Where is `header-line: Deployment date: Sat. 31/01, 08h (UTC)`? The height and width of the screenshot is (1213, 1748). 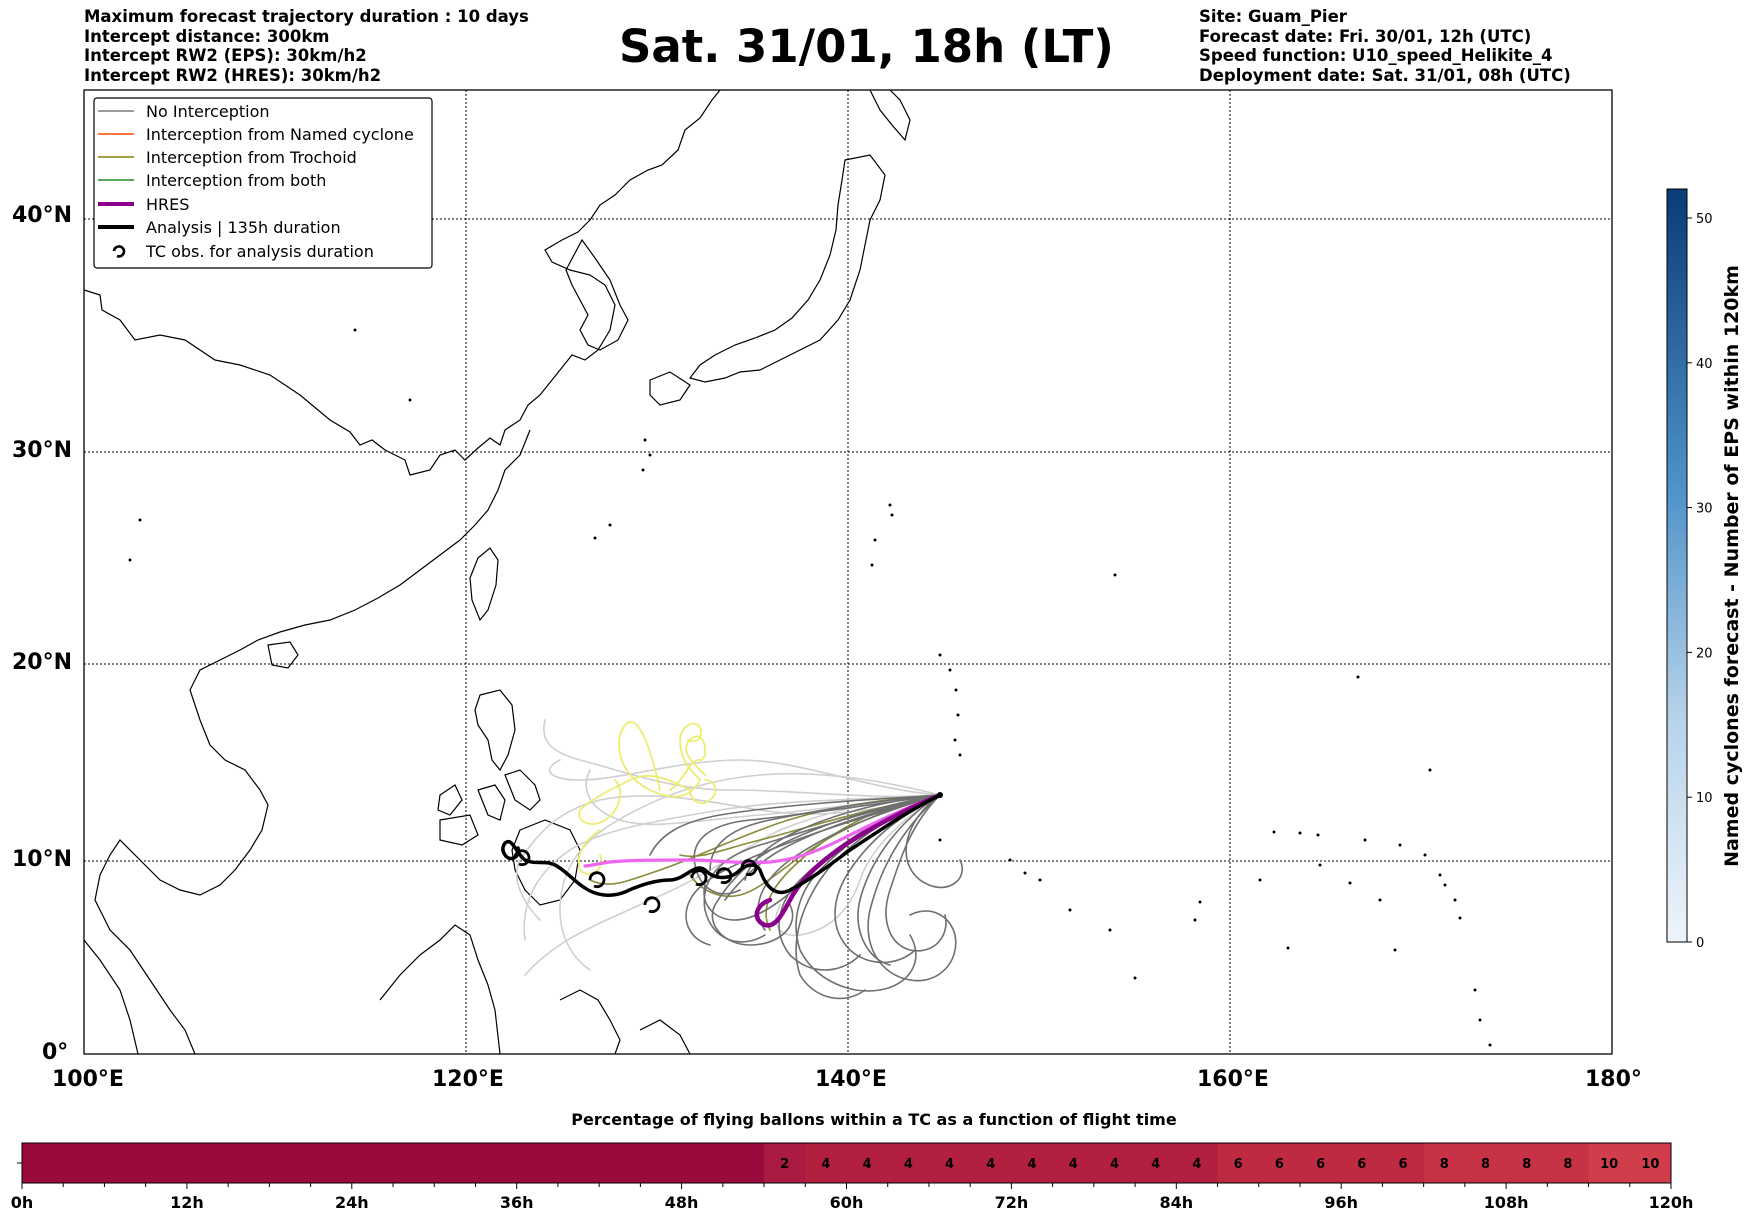
header-line: Deployment date: Sat. 31/01, 08h (UTC) is located at coordinates (1385, 75).